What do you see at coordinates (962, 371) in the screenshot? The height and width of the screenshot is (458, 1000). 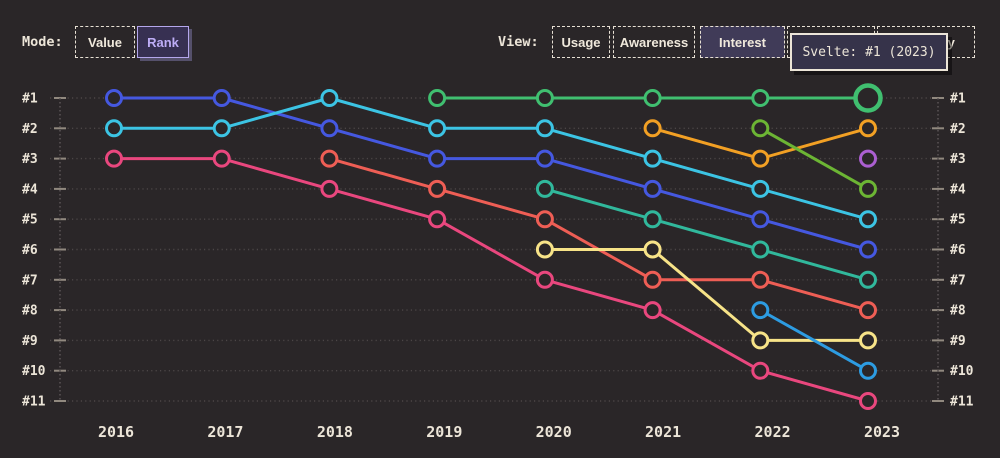 I see `rank-label-right: #10` at bounding box center [962, 371].